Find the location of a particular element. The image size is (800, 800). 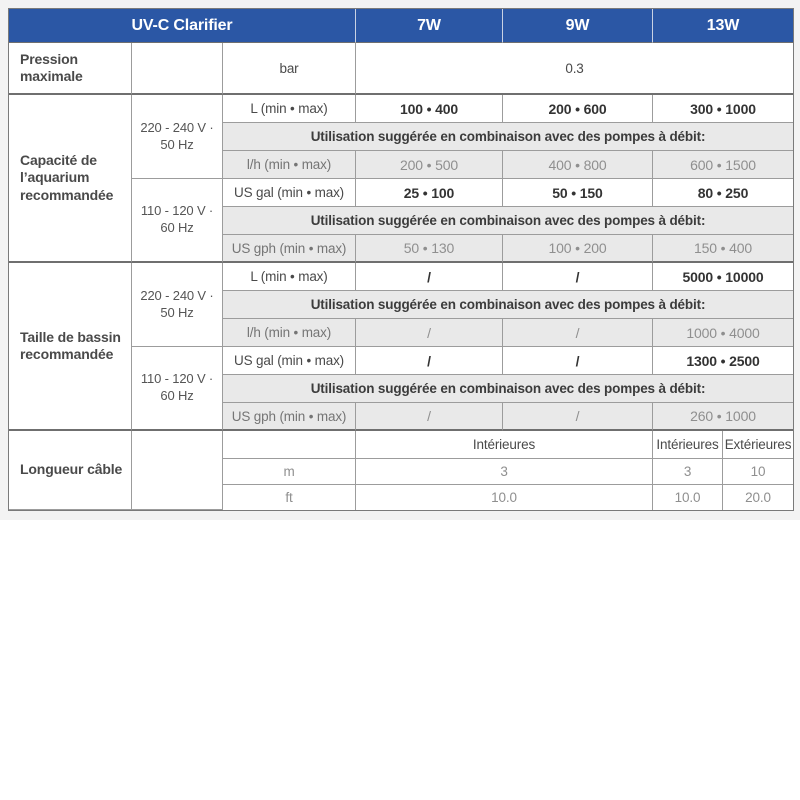

capacite-usgph-7w: 50 • 130 is located at coordinates (429, 249).